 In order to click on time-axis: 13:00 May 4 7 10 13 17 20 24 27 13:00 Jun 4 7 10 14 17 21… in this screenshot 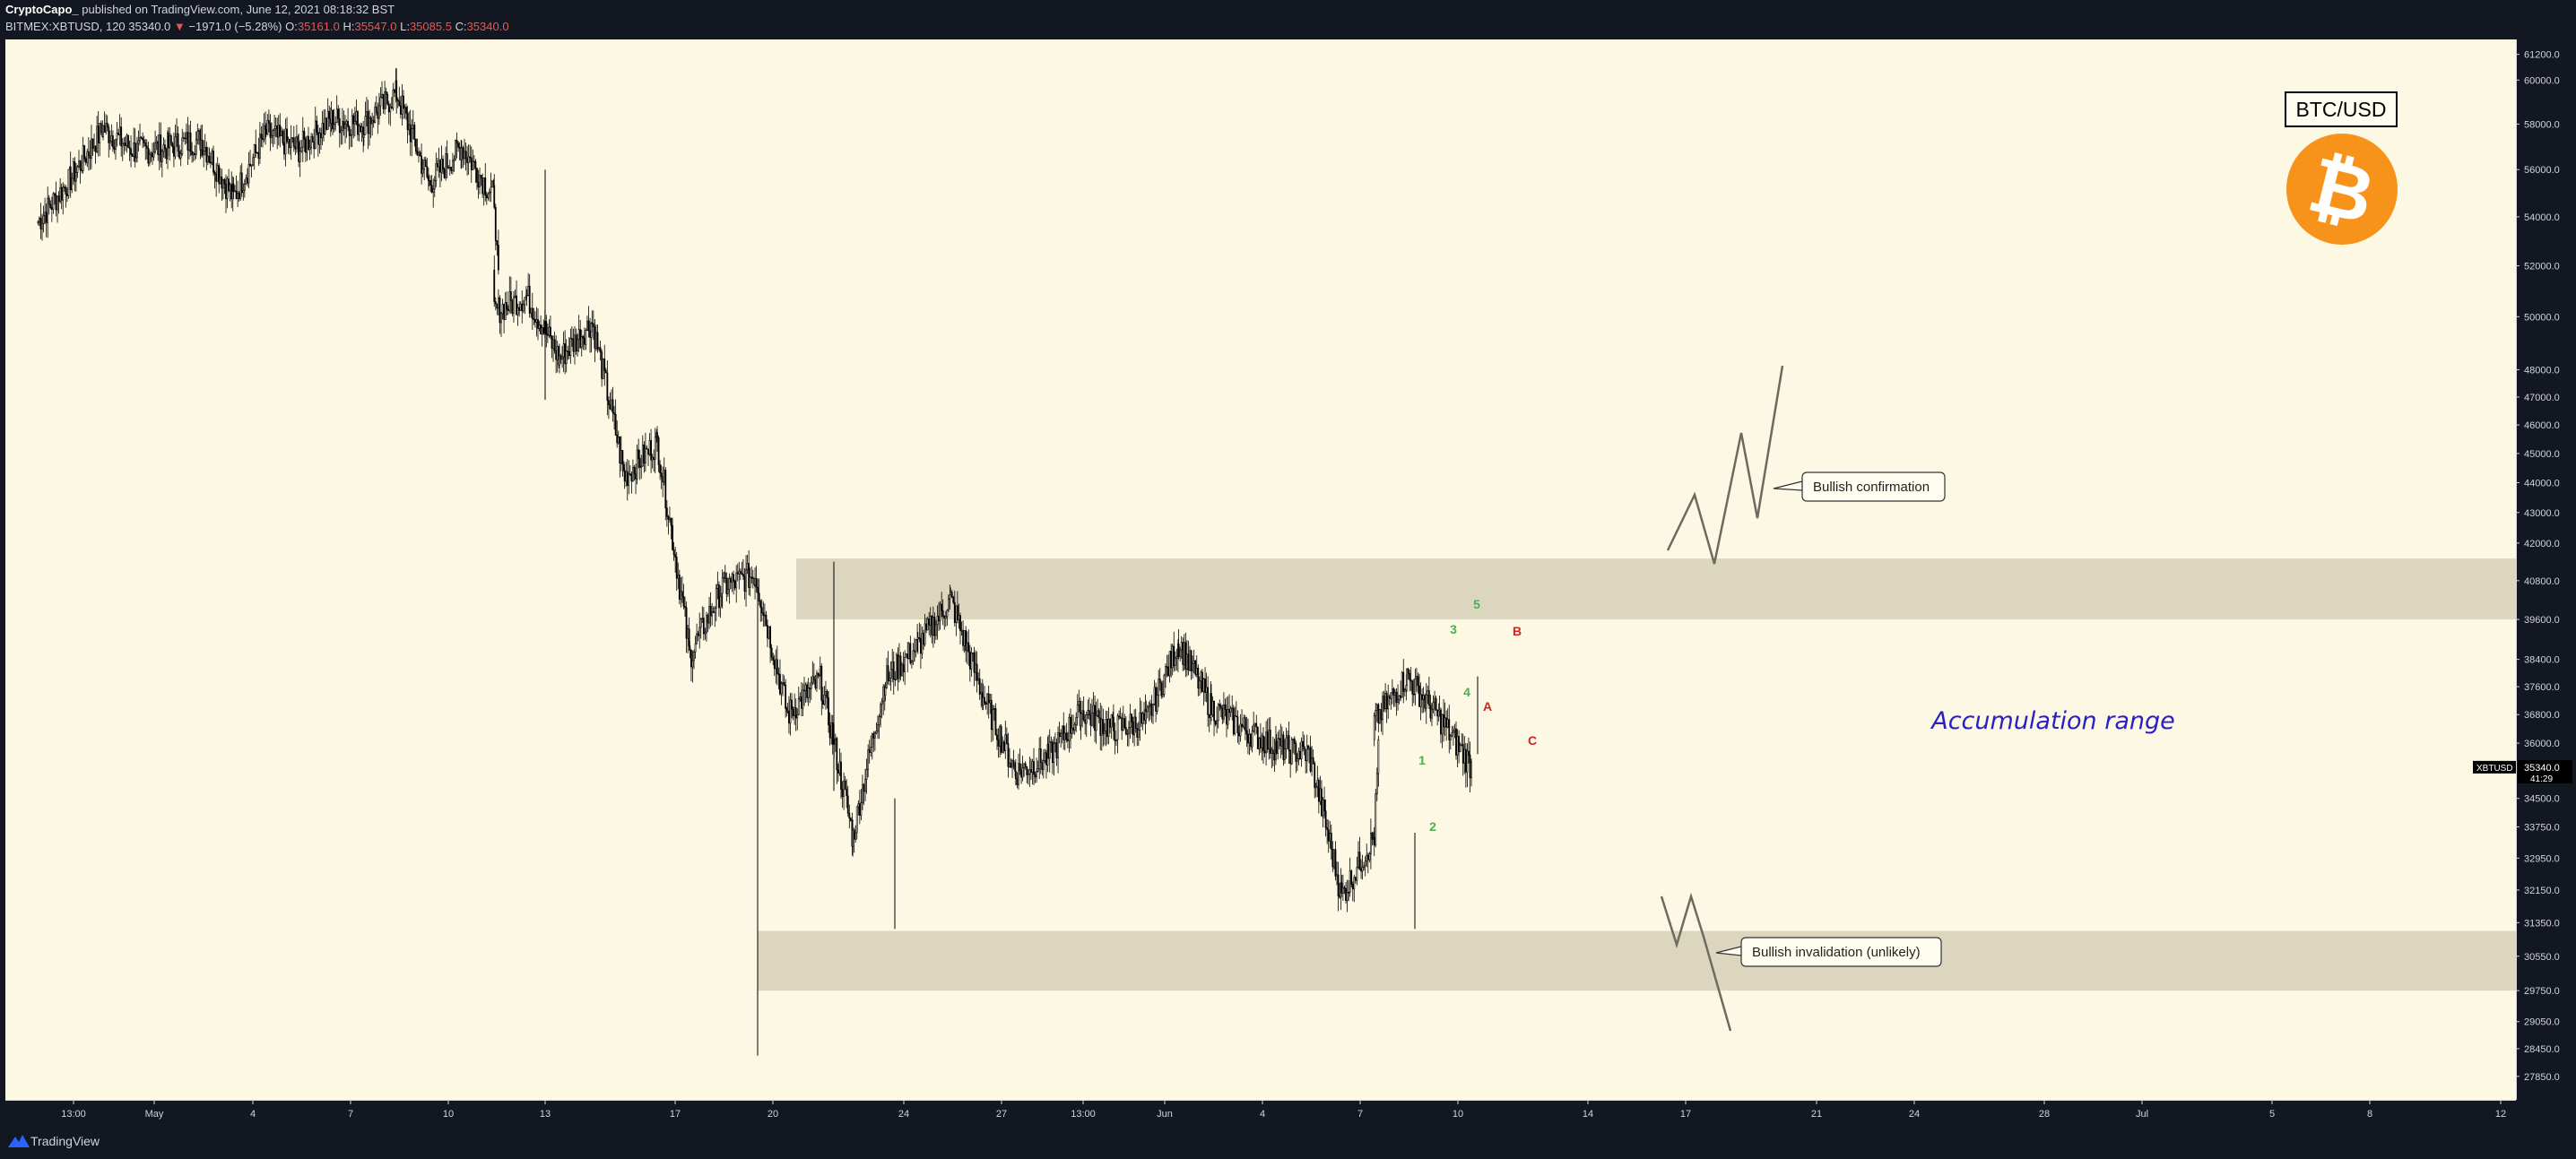, I will do `click(1290, 1113)`.